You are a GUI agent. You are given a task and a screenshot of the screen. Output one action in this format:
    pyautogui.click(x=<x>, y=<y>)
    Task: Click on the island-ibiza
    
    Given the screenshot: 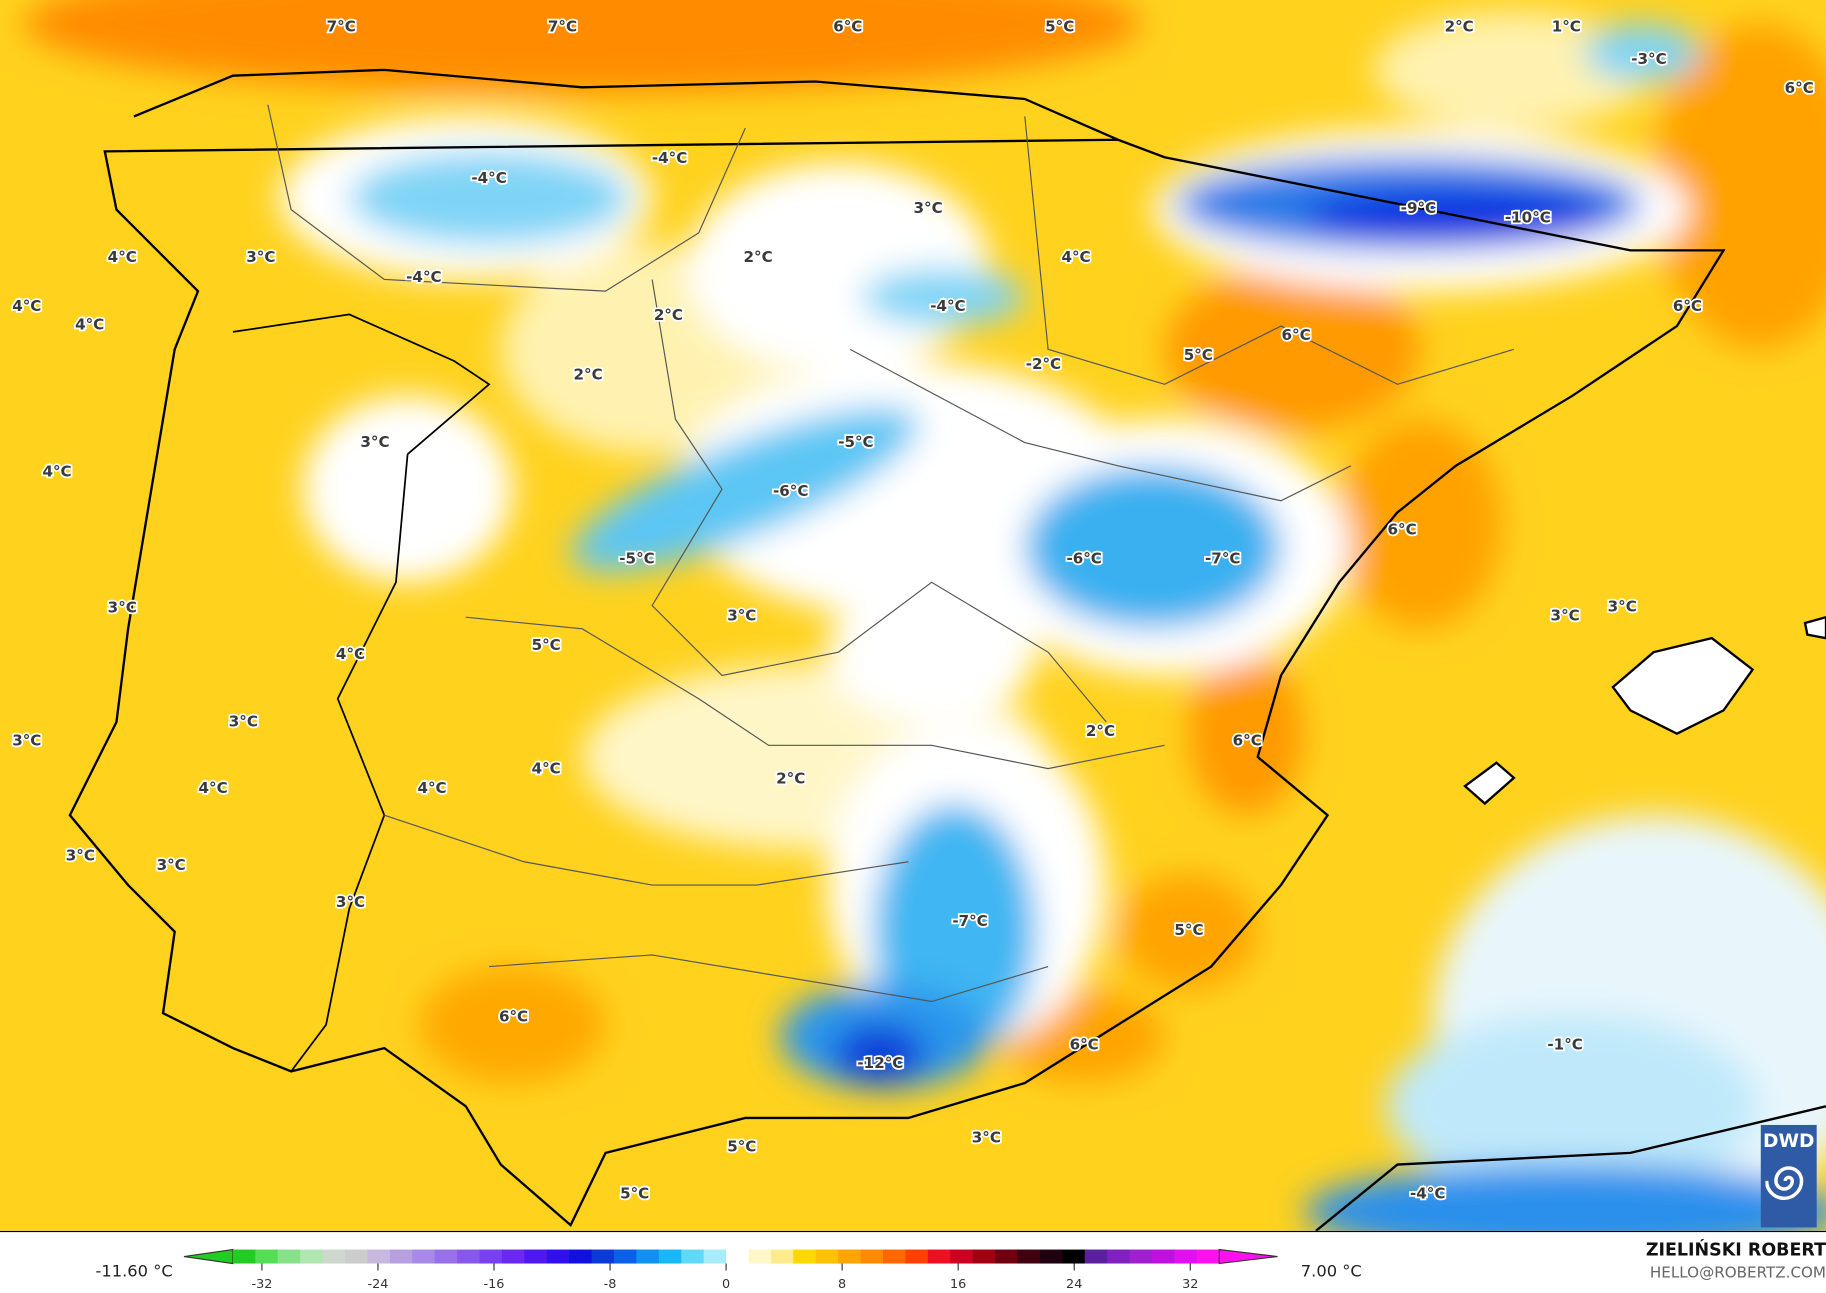 What is the action you would take?
    pyautogui.click(x=1489, y=783)
    